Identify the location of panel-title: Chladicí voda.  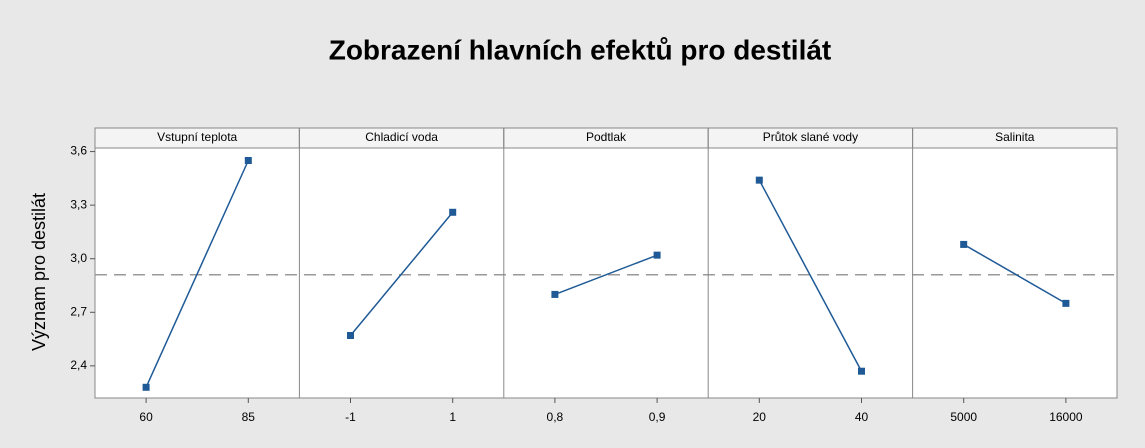
(401, 137).